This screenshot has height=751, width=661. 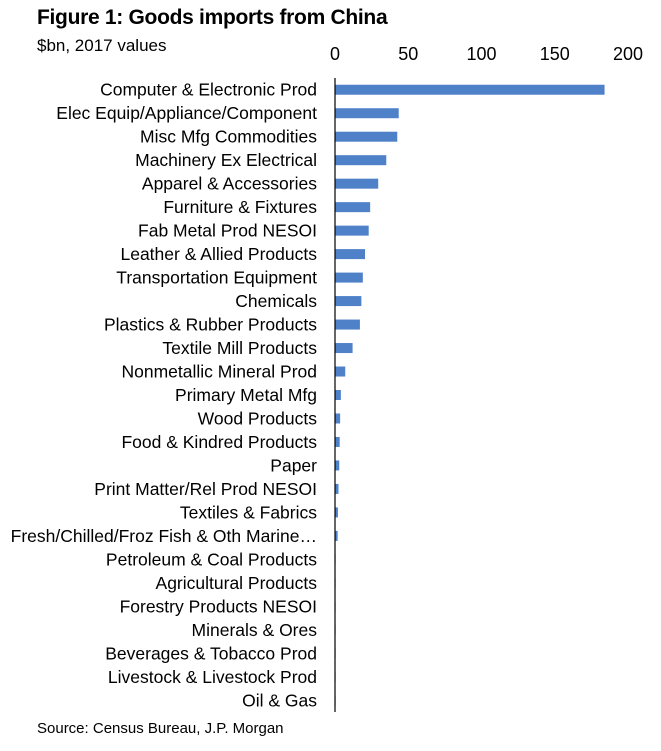 I want to click on category-label-21: Agricultural Products, so click(x=237, y=583).